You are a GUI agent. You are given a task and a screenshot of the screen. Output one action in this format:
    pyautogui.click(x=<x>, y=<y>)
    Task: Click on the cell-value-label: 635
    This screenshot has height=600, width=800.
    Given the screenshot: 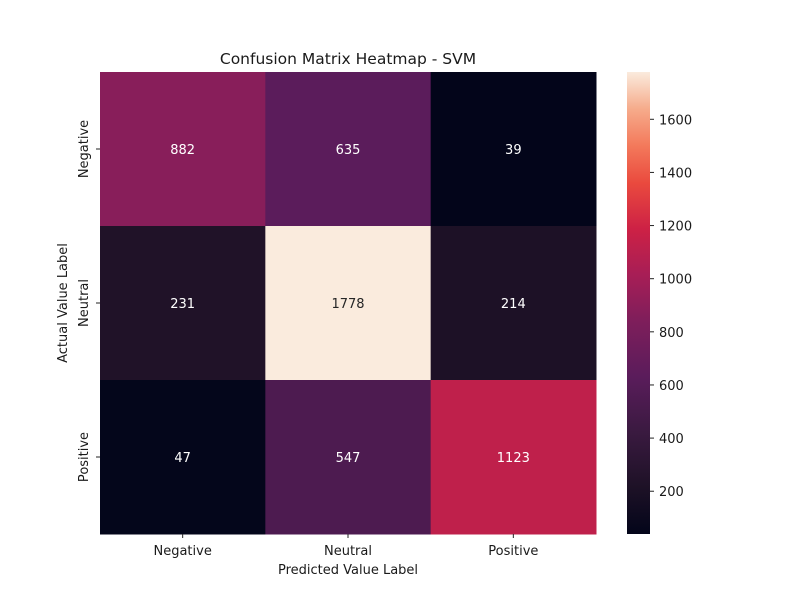 What is the action you would take?
    pyautogui.click(x=348, y=150)
    